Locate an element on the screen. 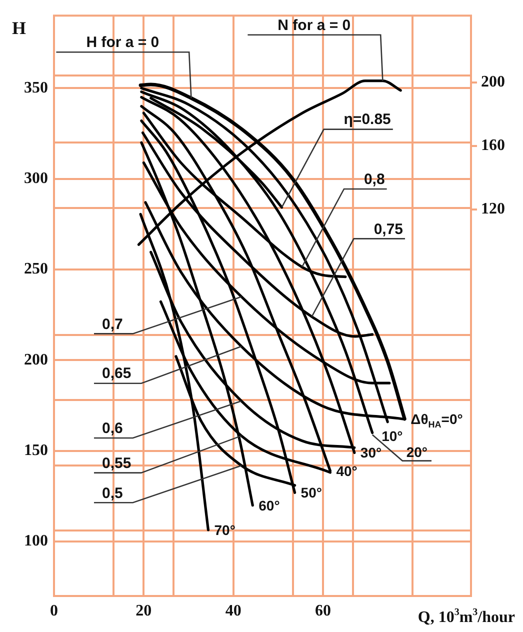  annotation: H for a = 0 is located at coordinates (123, 43).